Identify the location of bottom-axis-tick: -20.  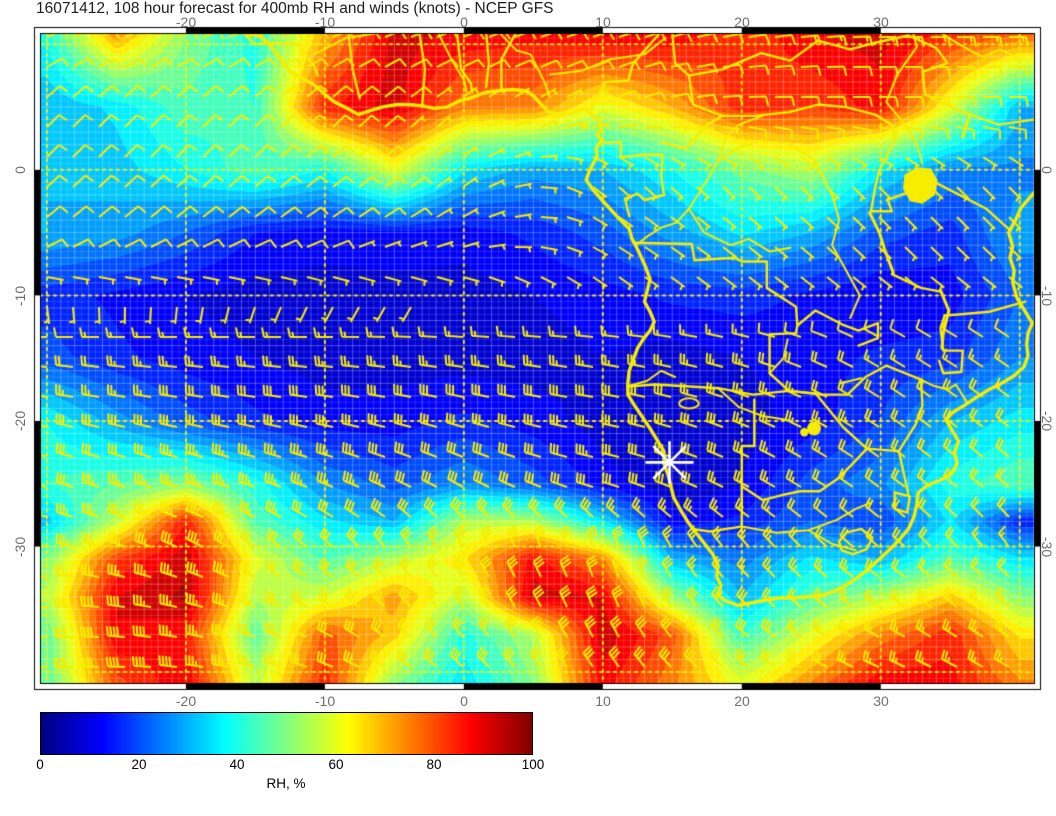
(186, 701).